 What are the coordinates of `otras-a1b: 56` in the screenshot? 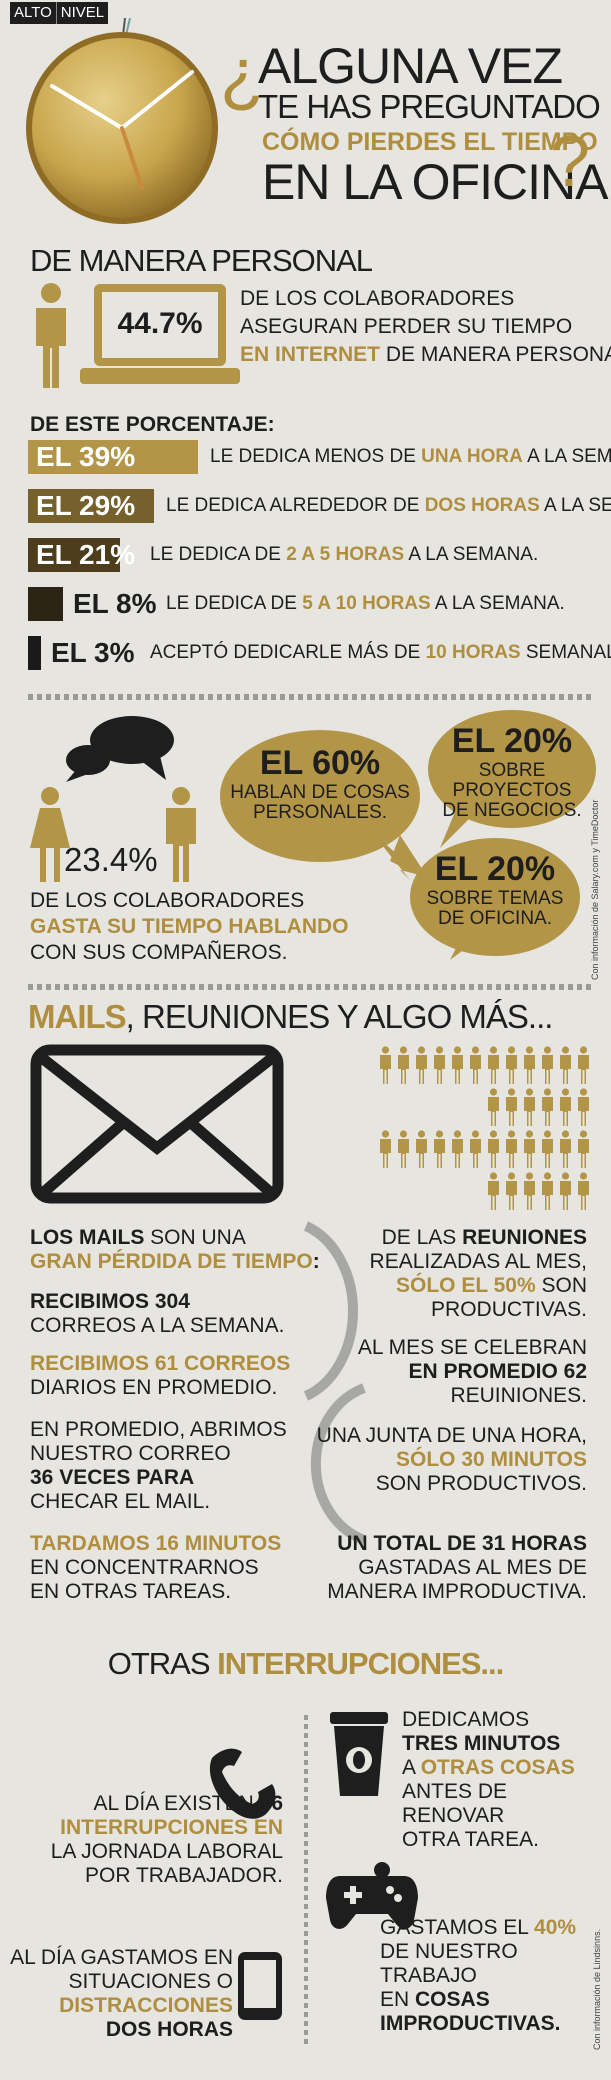 It's located at (271, 1803).